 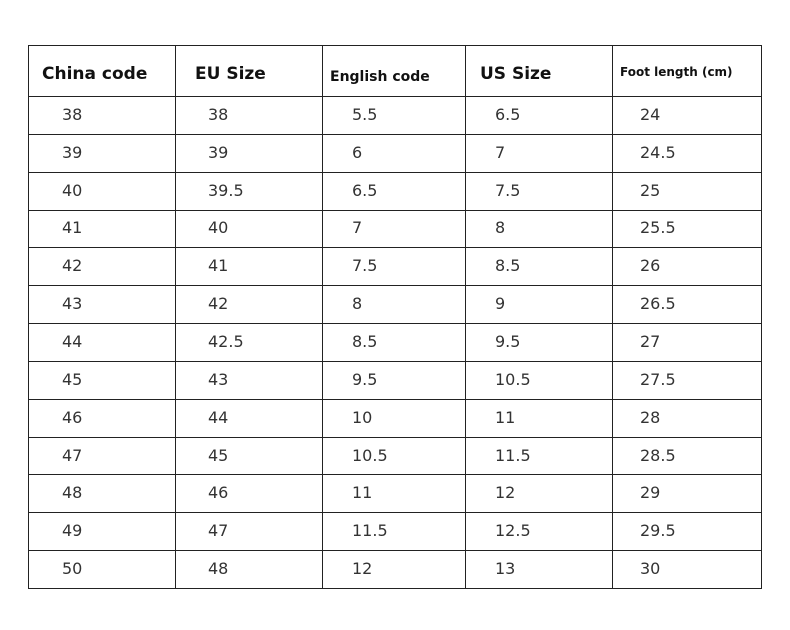 I want to click on table-cell: 28.5, so click(x=658, y=455).